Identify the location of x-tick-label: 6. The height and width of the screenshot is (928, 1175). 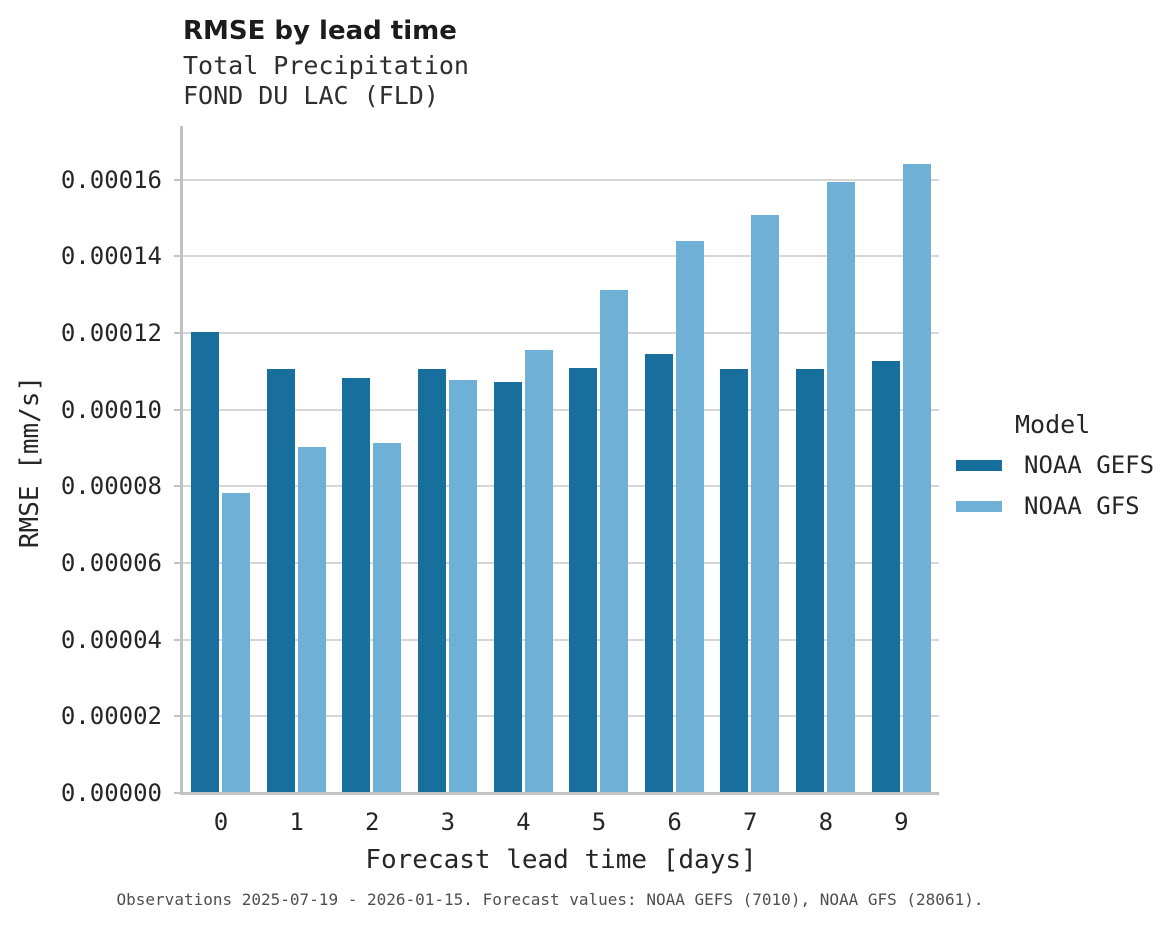
(674, 822).